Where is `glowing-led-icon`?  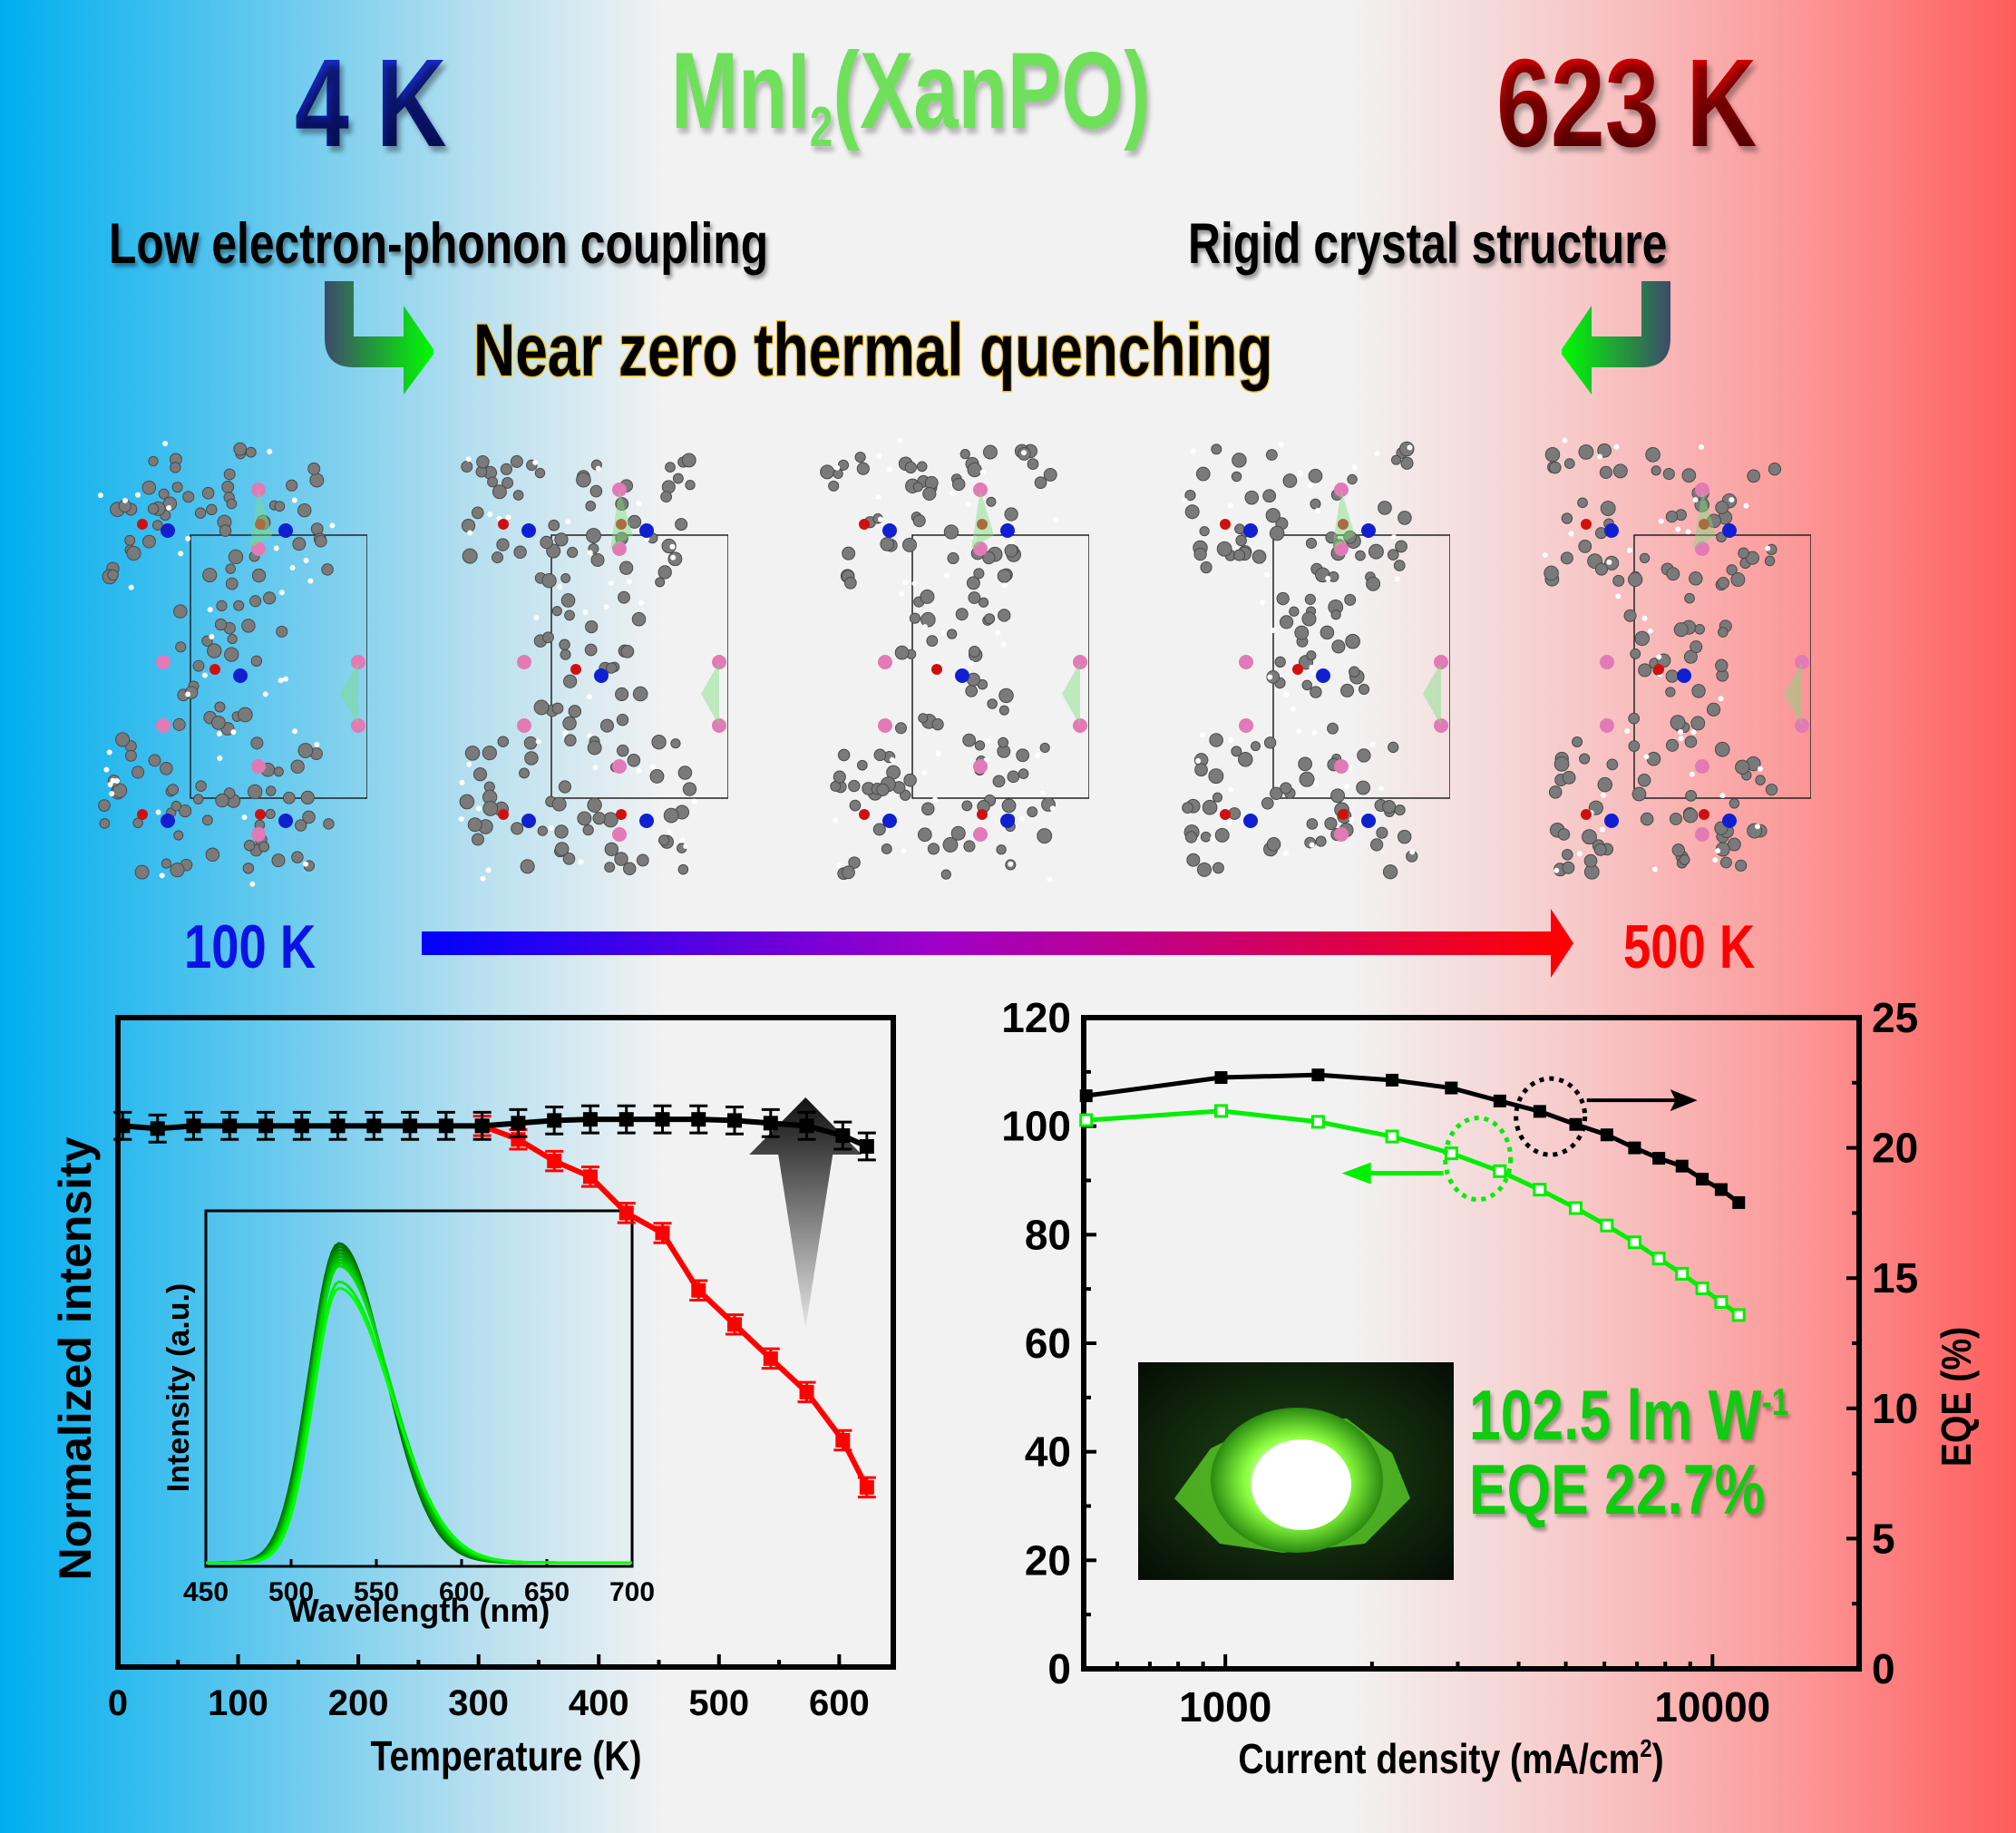 glowing-led-icon is located at coordinates (1296, 1471).